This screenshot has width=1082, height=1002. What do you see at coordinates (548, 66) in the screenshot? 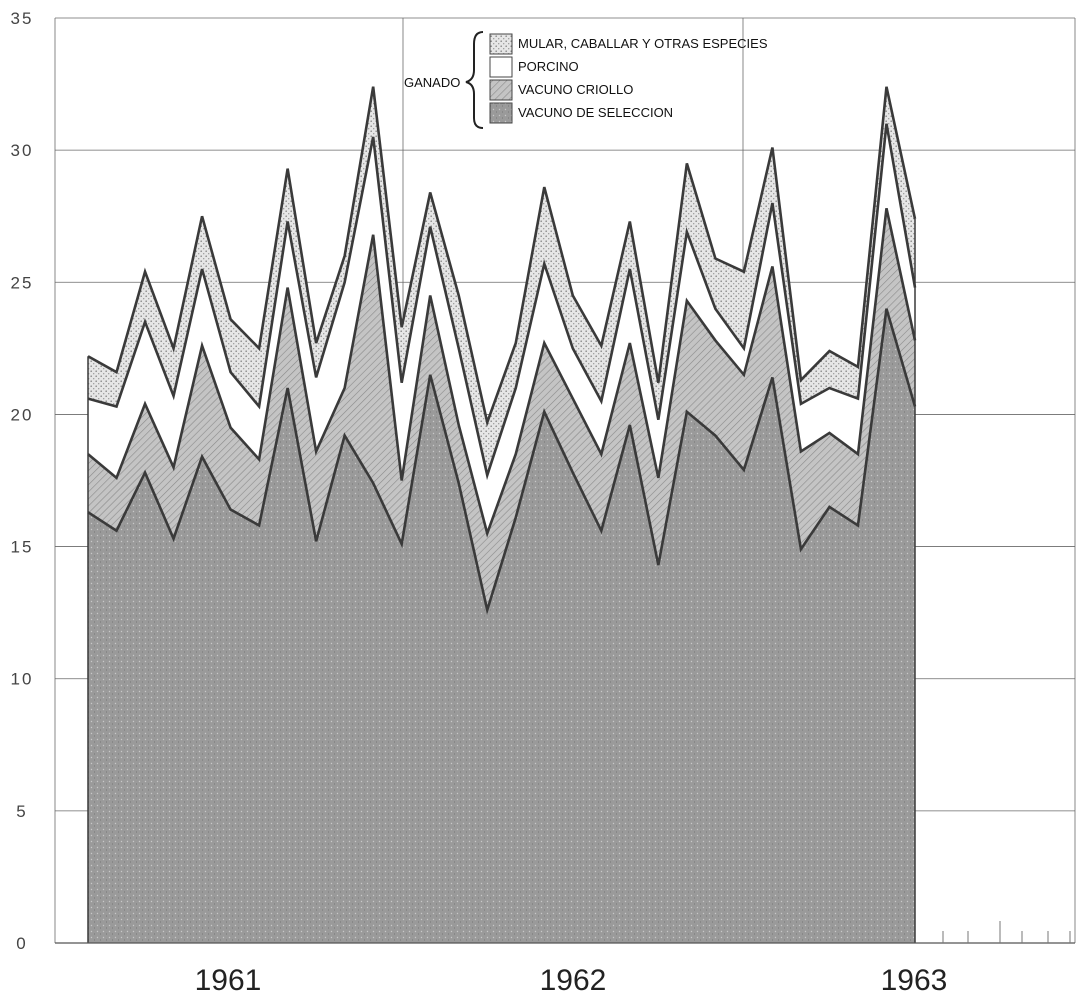
I see `legend-entry-label: PORCINO` at bounding box center [548, 66].